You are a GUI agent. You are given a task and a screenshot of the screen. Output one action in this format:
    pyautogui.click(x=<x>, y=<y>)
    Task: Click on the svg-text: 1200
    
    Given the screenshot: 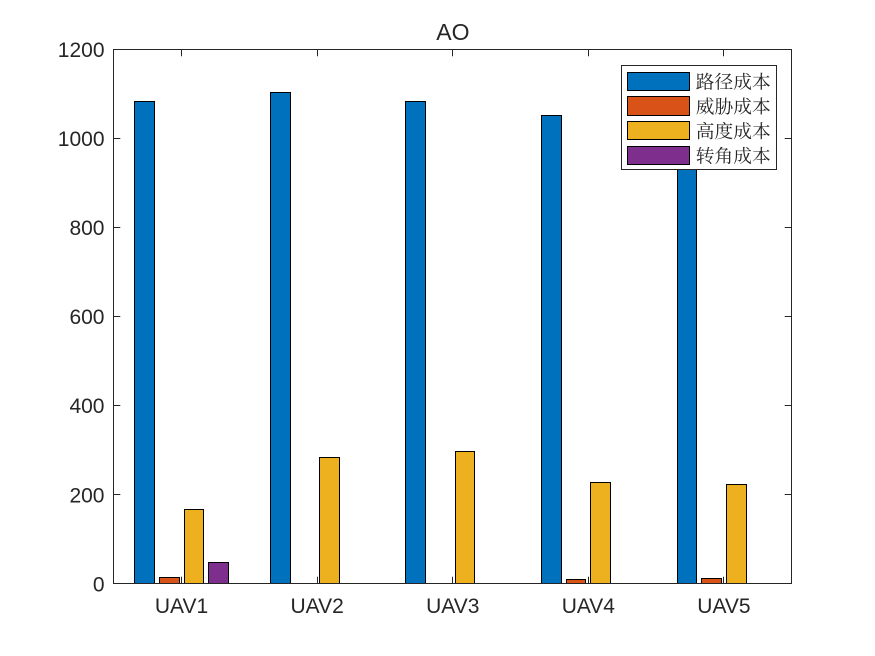 What is the action you would take?
    pyautogui.click(x=81, y=50)
    